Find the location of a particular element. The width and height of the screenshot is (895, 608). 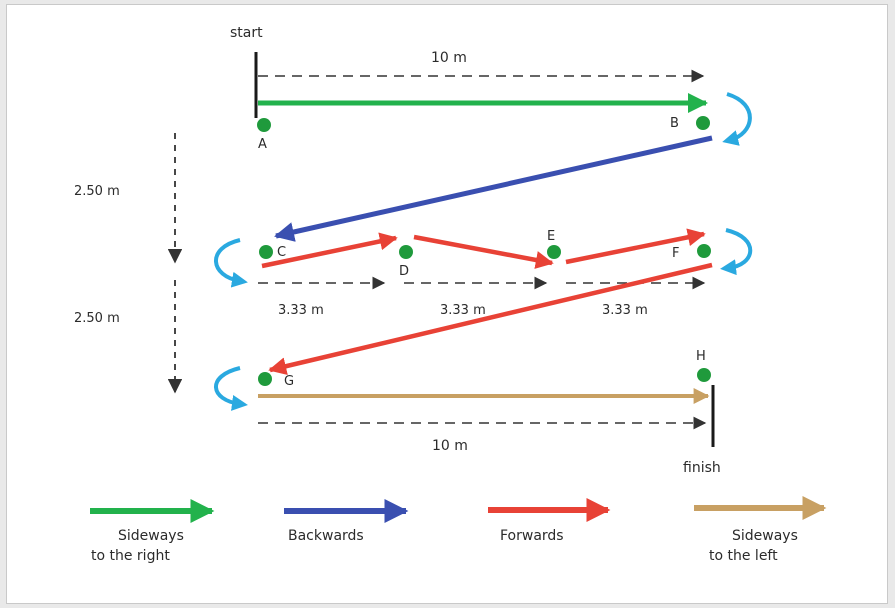

cone-e is located at coordinates (554, 252).